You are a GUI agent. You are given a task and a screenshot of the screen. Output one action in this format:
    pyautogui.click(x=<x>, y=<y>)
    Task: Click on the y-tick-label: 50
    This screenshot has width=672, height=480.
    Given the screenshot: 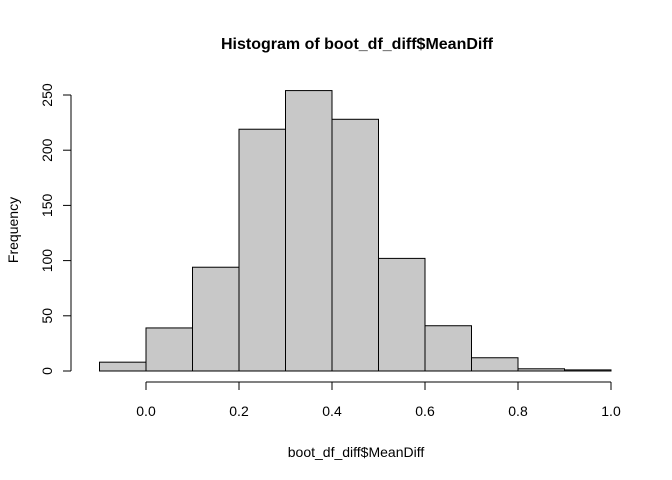 What is the action you would take?
    pyautogui.click(x=47, y=316)
    